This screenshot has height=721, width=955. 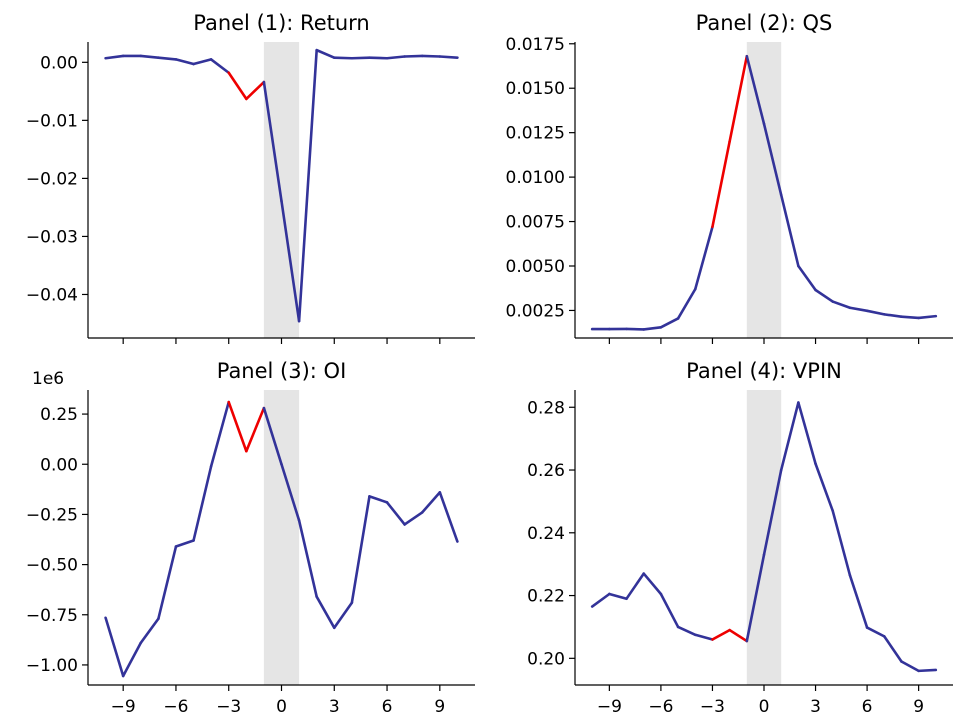 What do you see at coordinates (546, 659) in the screenshot?
I see `y-tick-label: 0.20` at bounding box center [546, 659].